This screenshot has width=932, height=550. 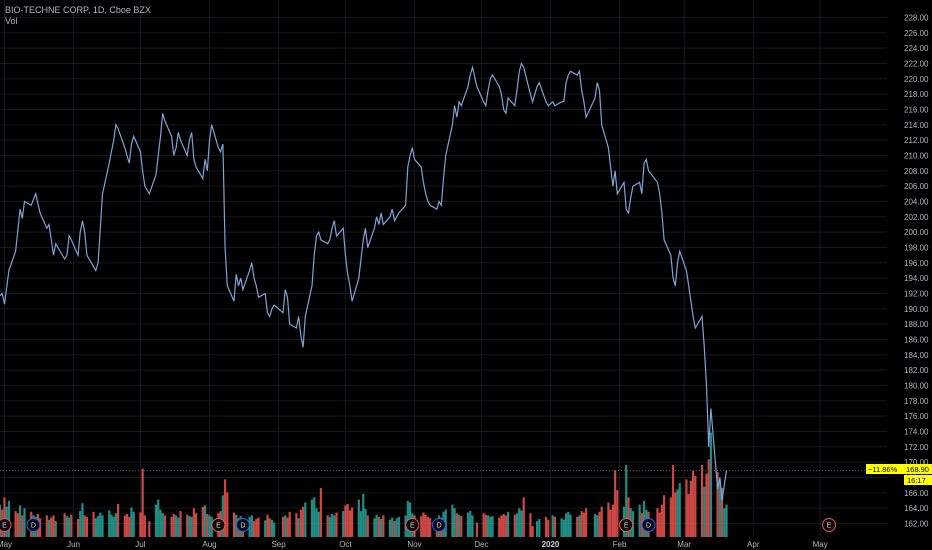 I want to click on y-tick-label: 176.00, so click(x=916, y=416).